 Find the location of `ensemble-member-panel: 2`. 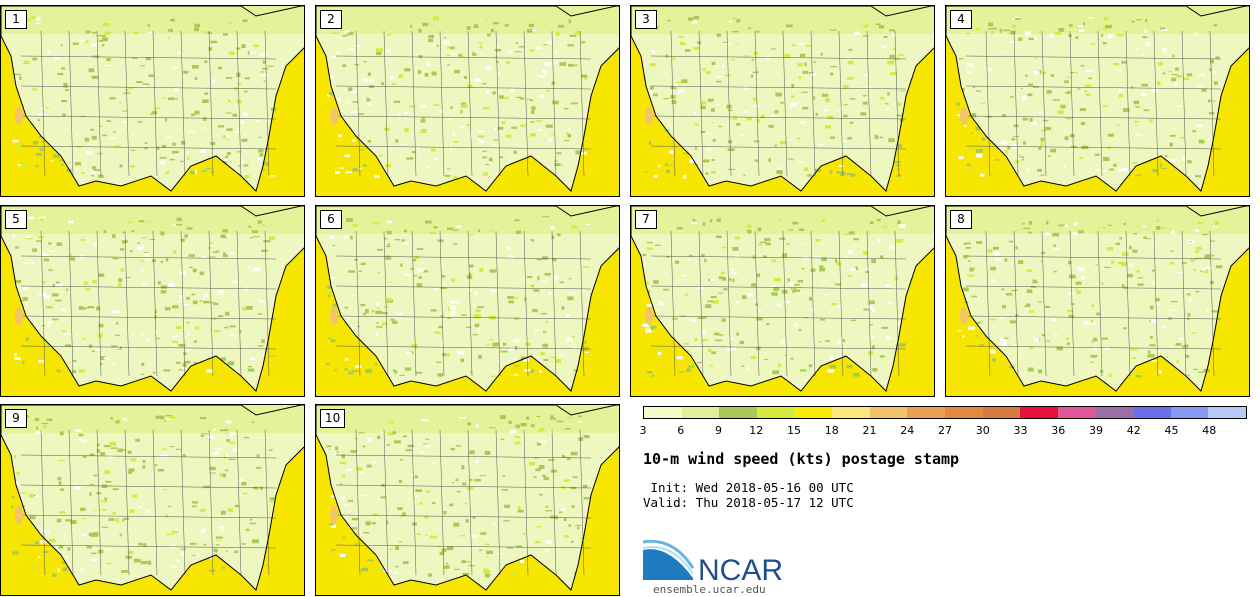

ensemble-member-panel: 2 is located at coordinates (467, 101).